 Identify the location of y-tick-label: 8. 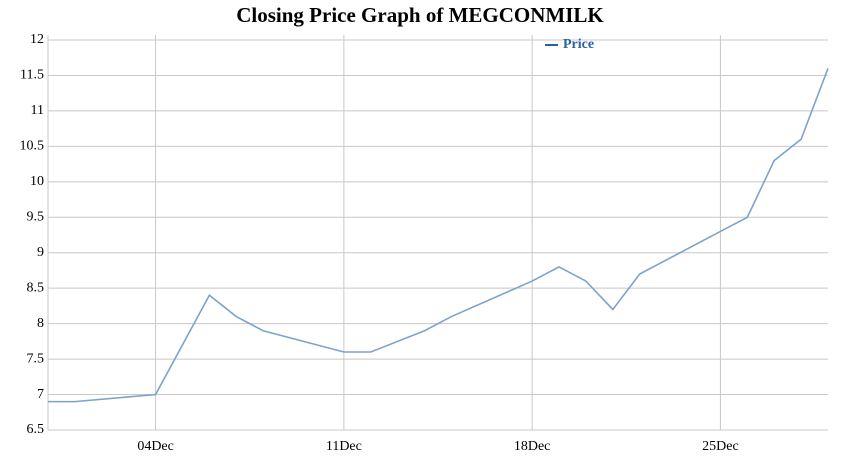
(40, 323).